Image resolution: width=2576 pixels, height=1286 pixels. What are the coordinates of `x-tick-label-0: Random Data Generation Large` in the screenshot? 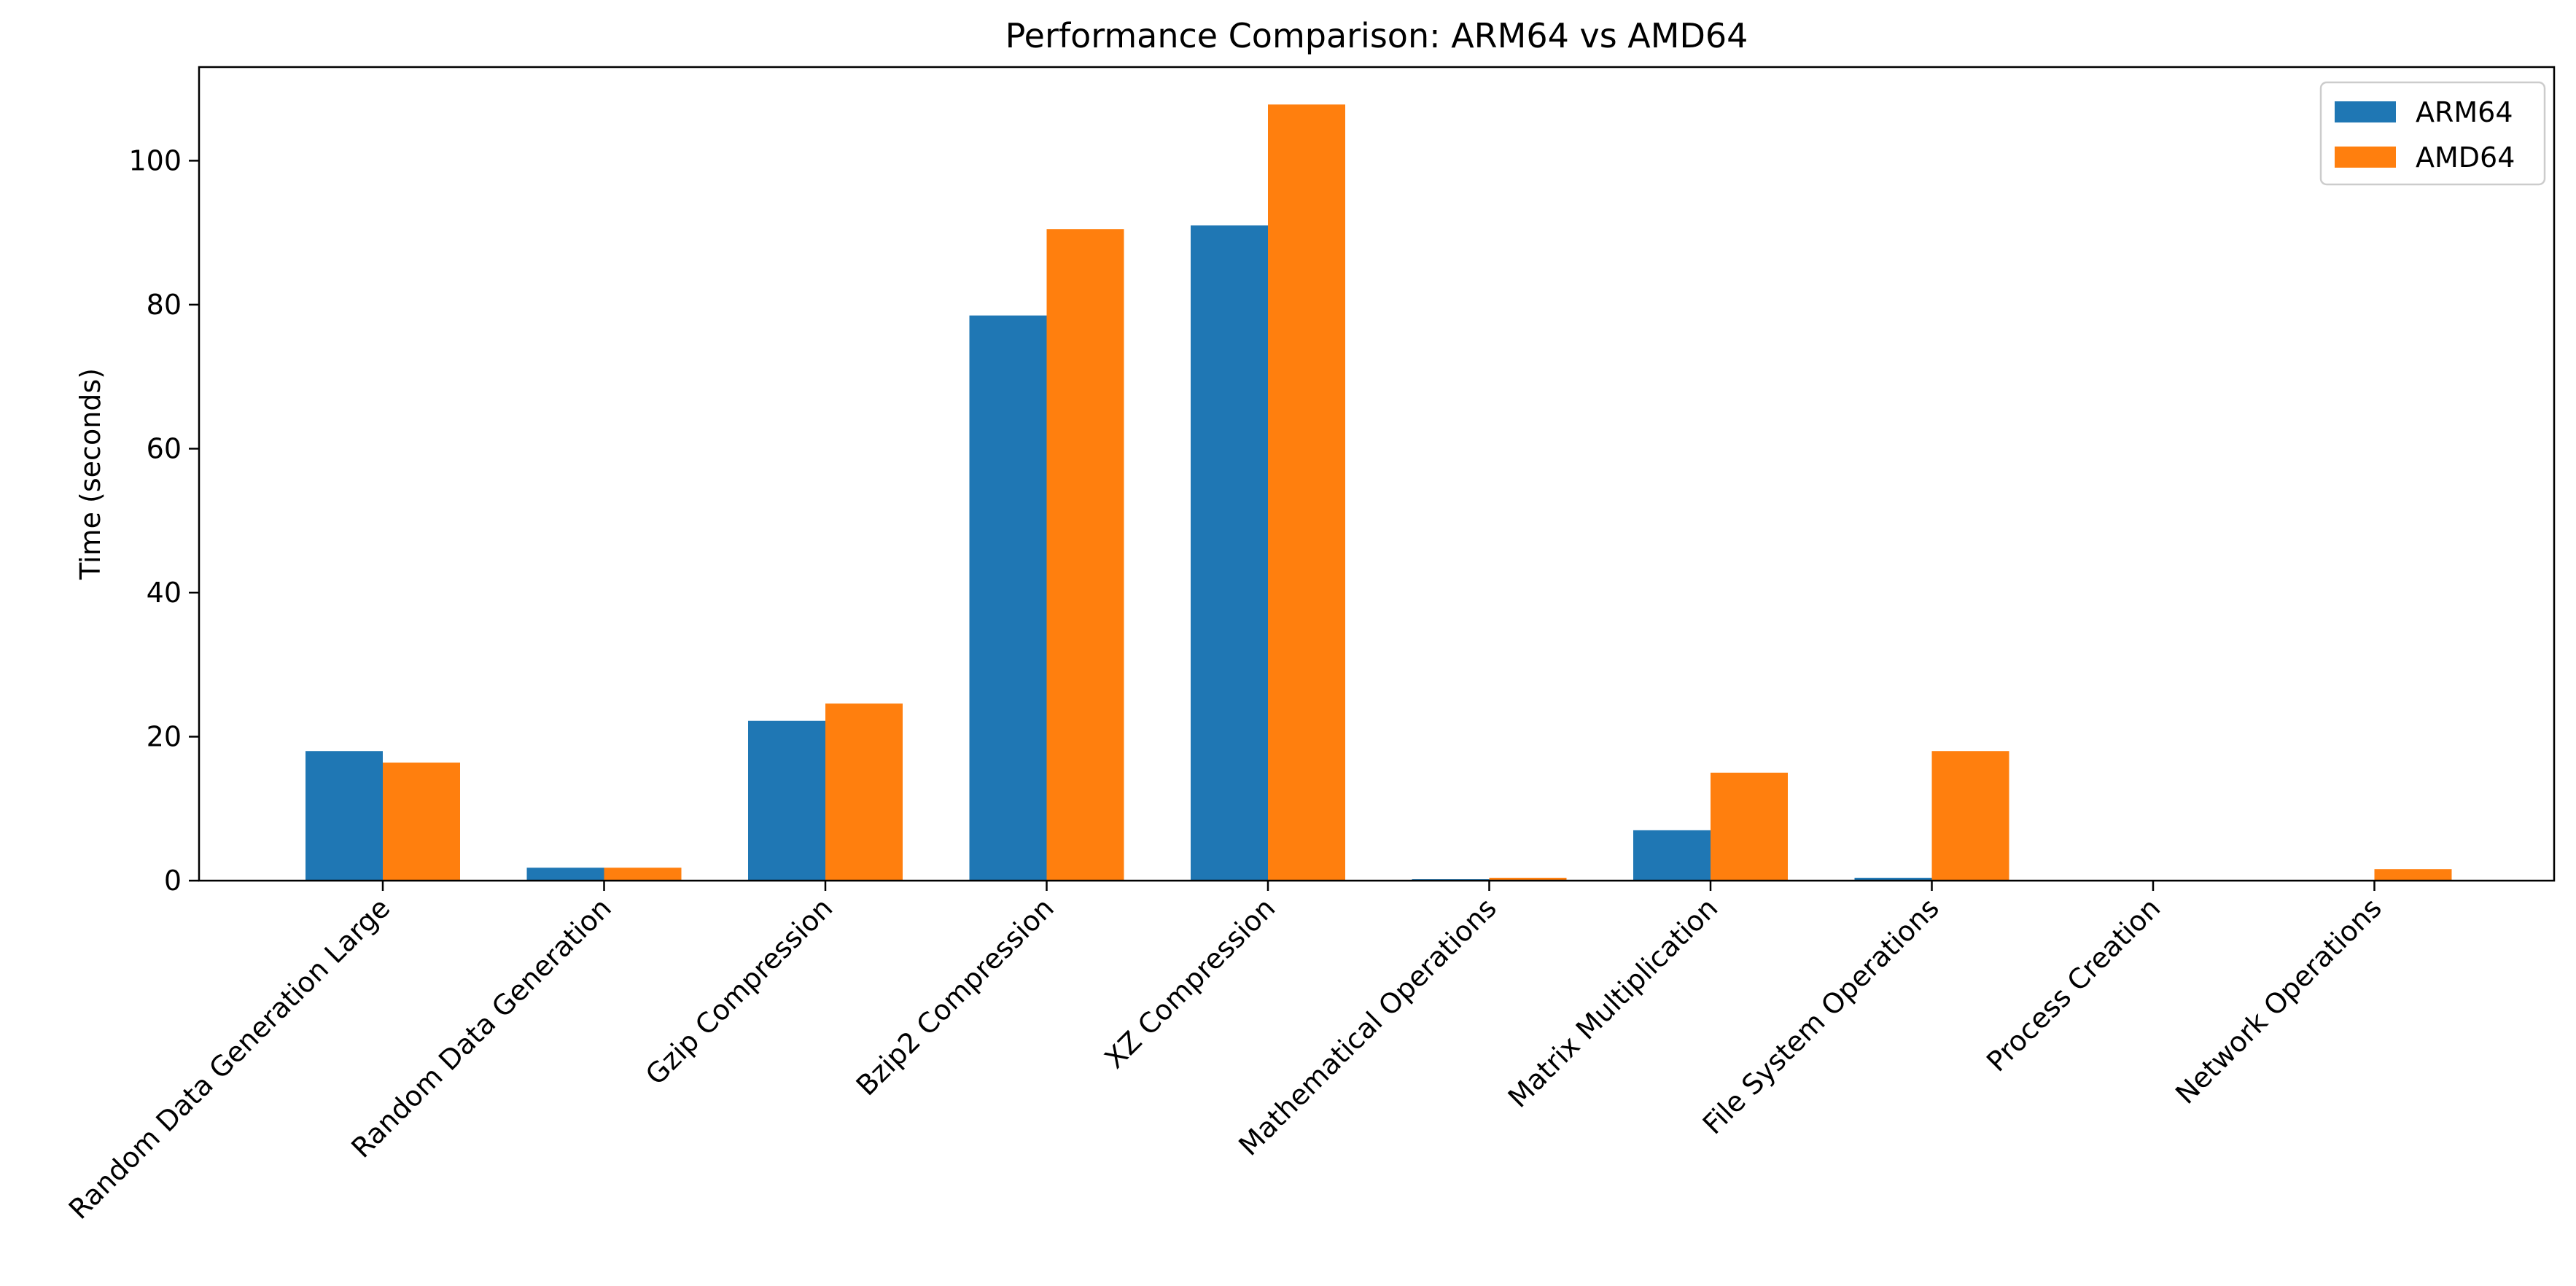 It's located at (230, 1058).